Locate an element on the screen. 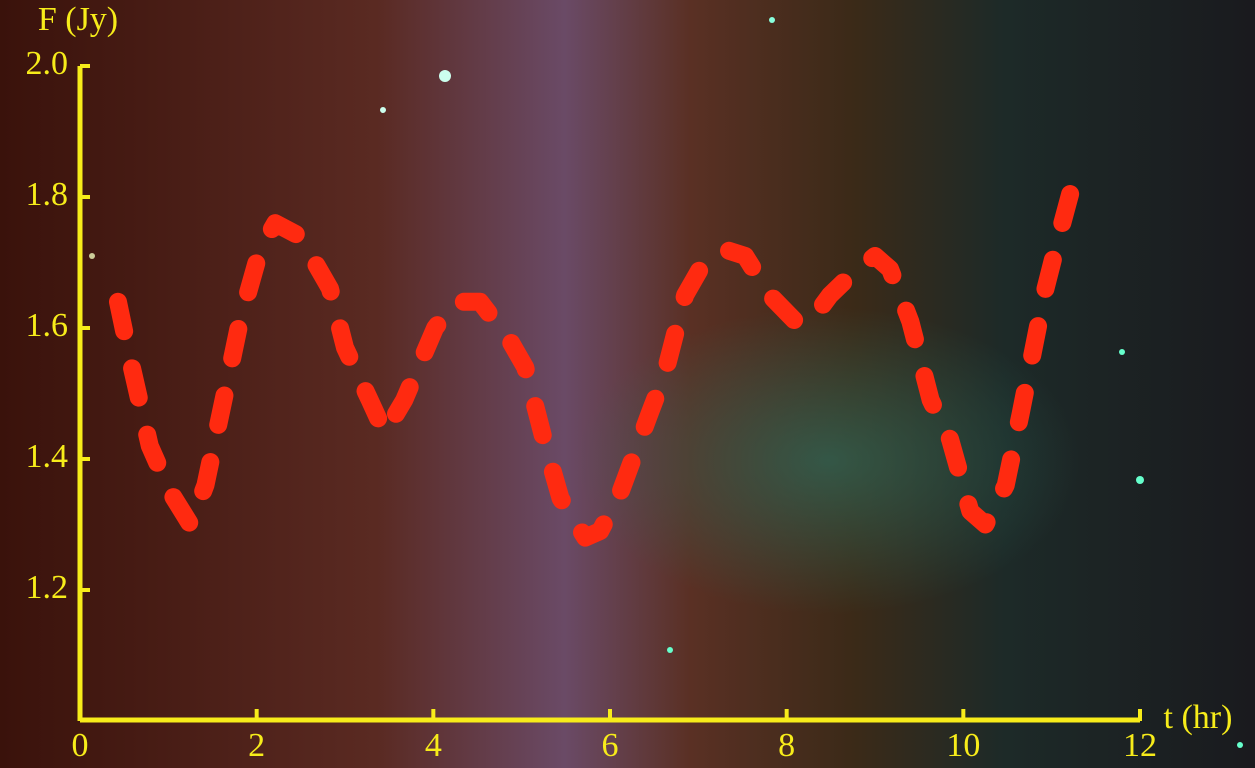 The width and height of the screenshot is (1255, 768). y-tick-label: 1.8 is located at coordinates (47, 194).